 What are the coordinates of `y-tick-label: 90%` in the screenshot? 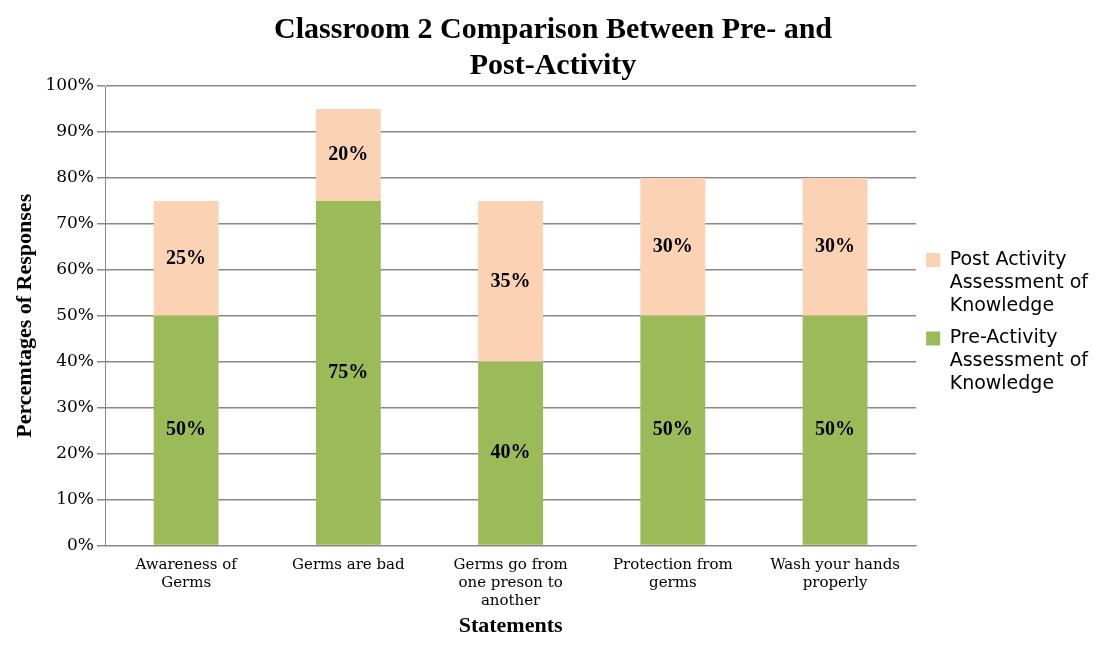 It's located at (75, 130).